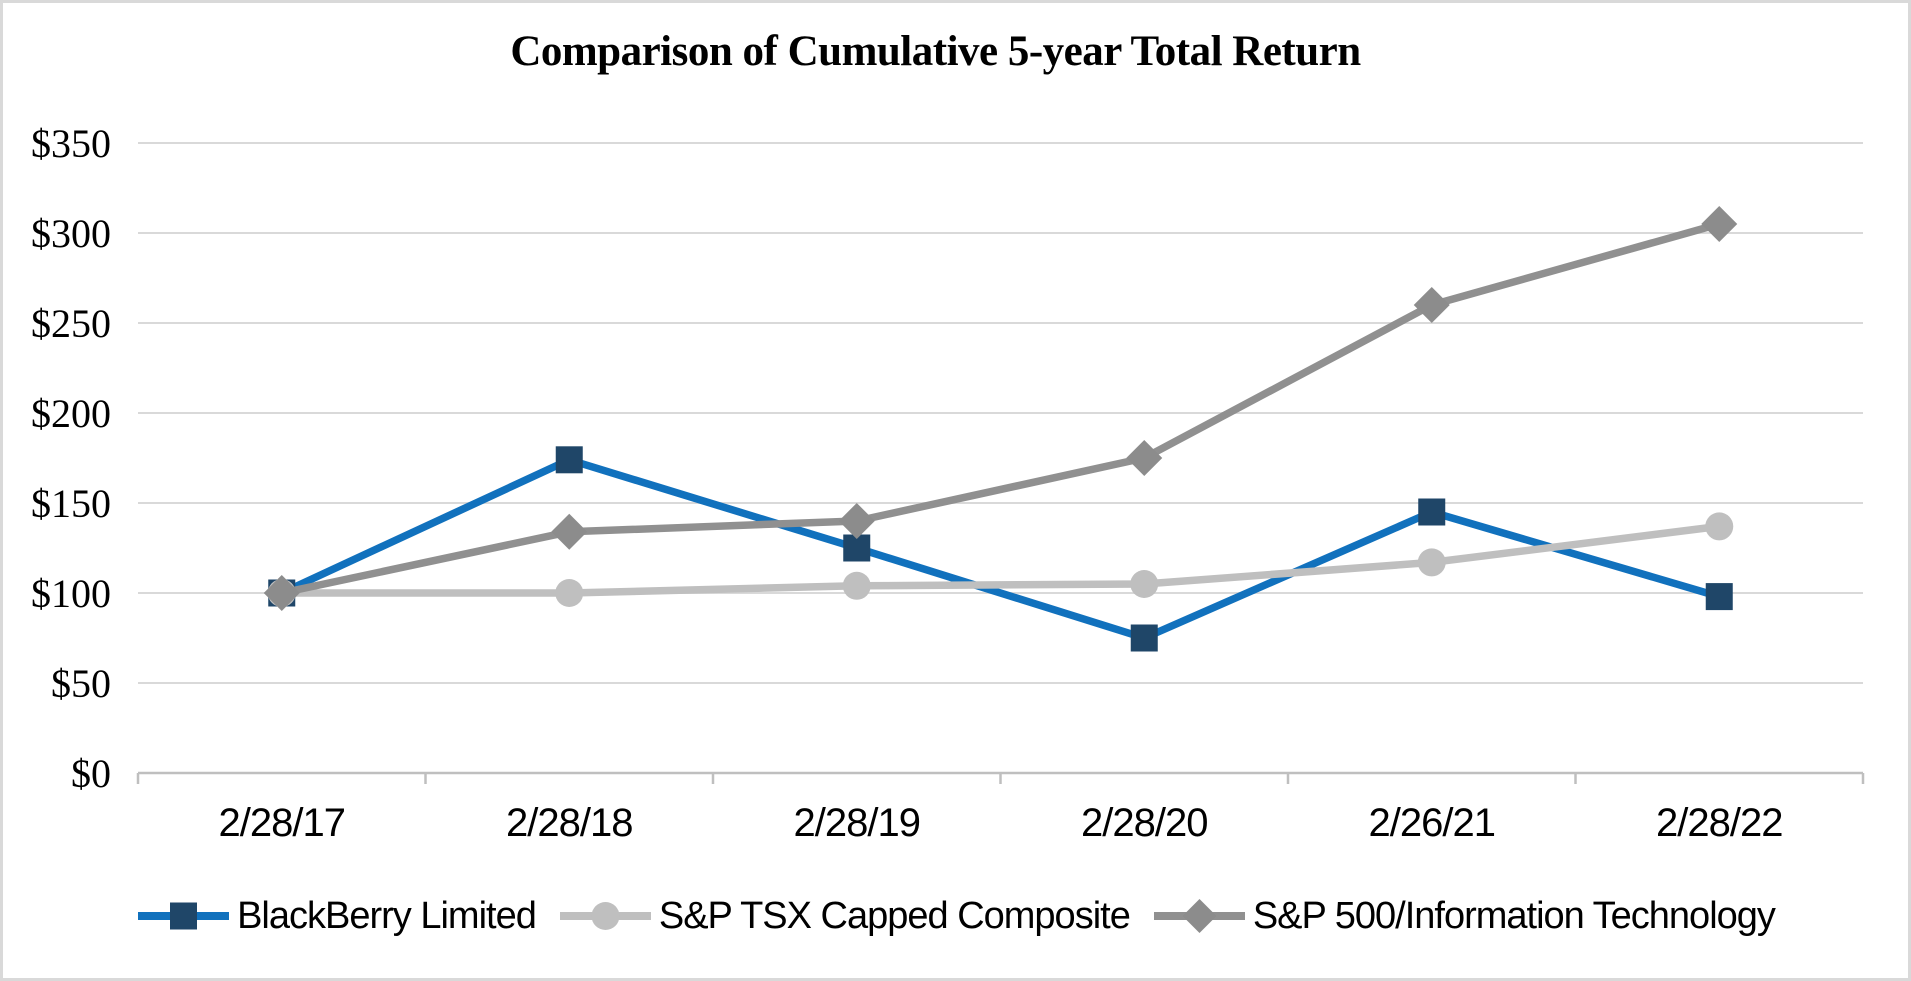  What do you see at coordinates (91, 773) in the screenshot?
I see `y-tick-label: $0` at bounding box center [91, 773].